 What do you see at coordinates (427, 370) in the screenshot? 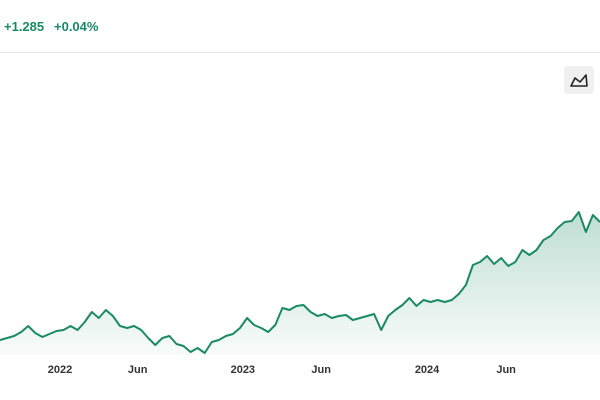
I see `x-tick-label: 2024` at bounding box center [427, 370].